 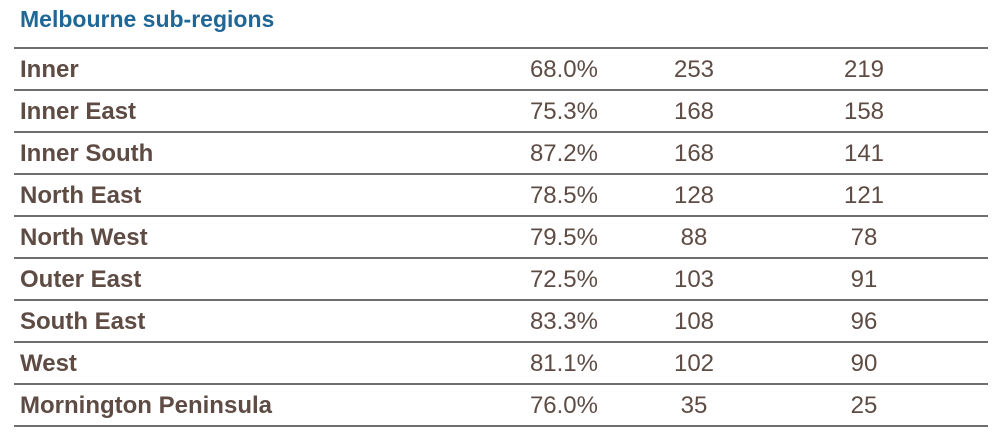 What do you see at coordinates (563, 111) in the screenshot?
I see `region-percentage: 75.3%` at bounding box center [563, 111].